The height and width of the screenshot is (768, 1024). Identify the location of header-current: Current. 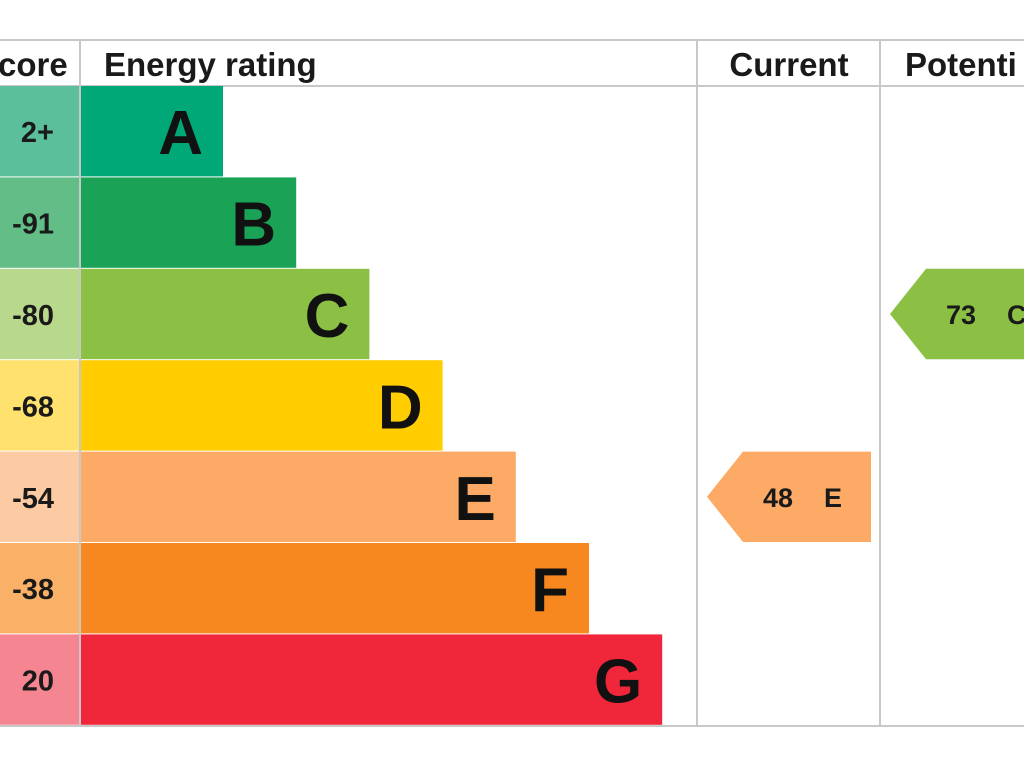
(788, 64).